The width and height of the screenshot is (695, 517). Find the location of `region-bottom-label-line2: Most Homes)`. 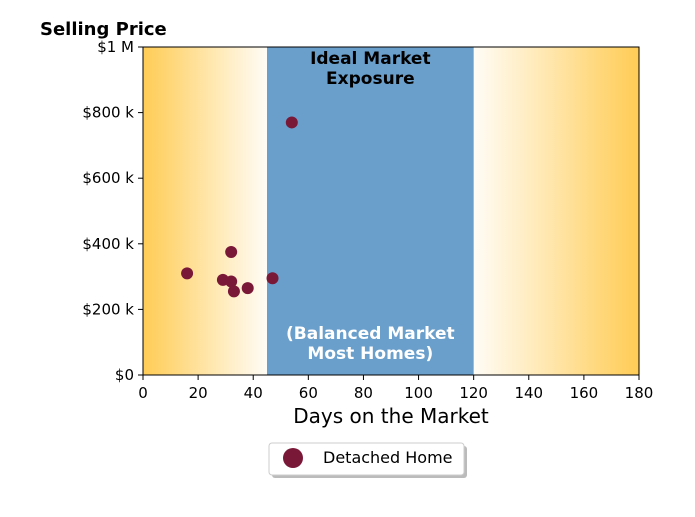

region-bottom-label-line2: Most Homes) is located at coordinates (370, 354).